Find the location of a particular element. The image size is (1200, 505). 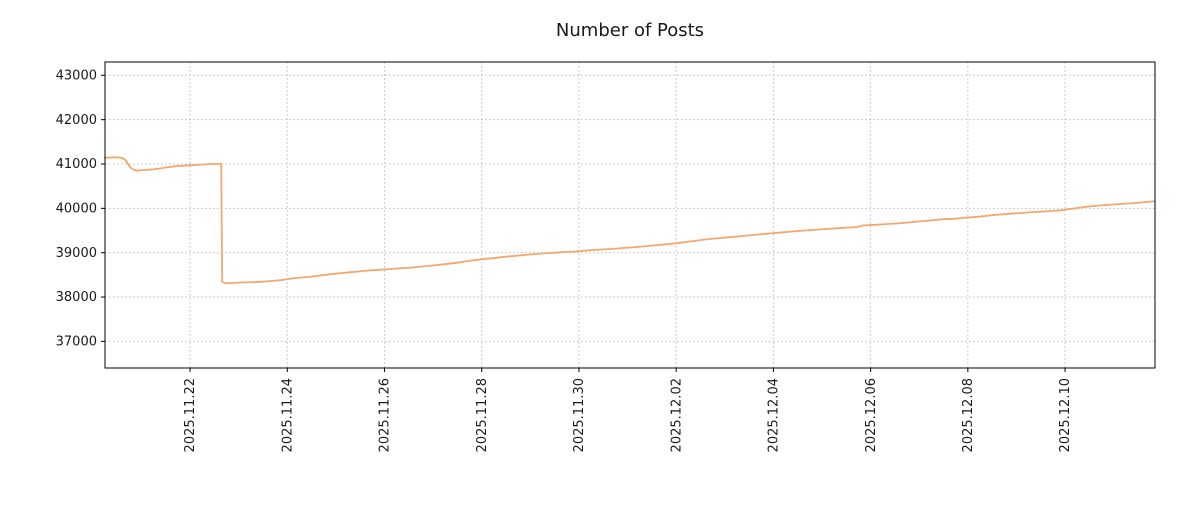

chart-title: Number of Posts is located at coordinates (630, 30).